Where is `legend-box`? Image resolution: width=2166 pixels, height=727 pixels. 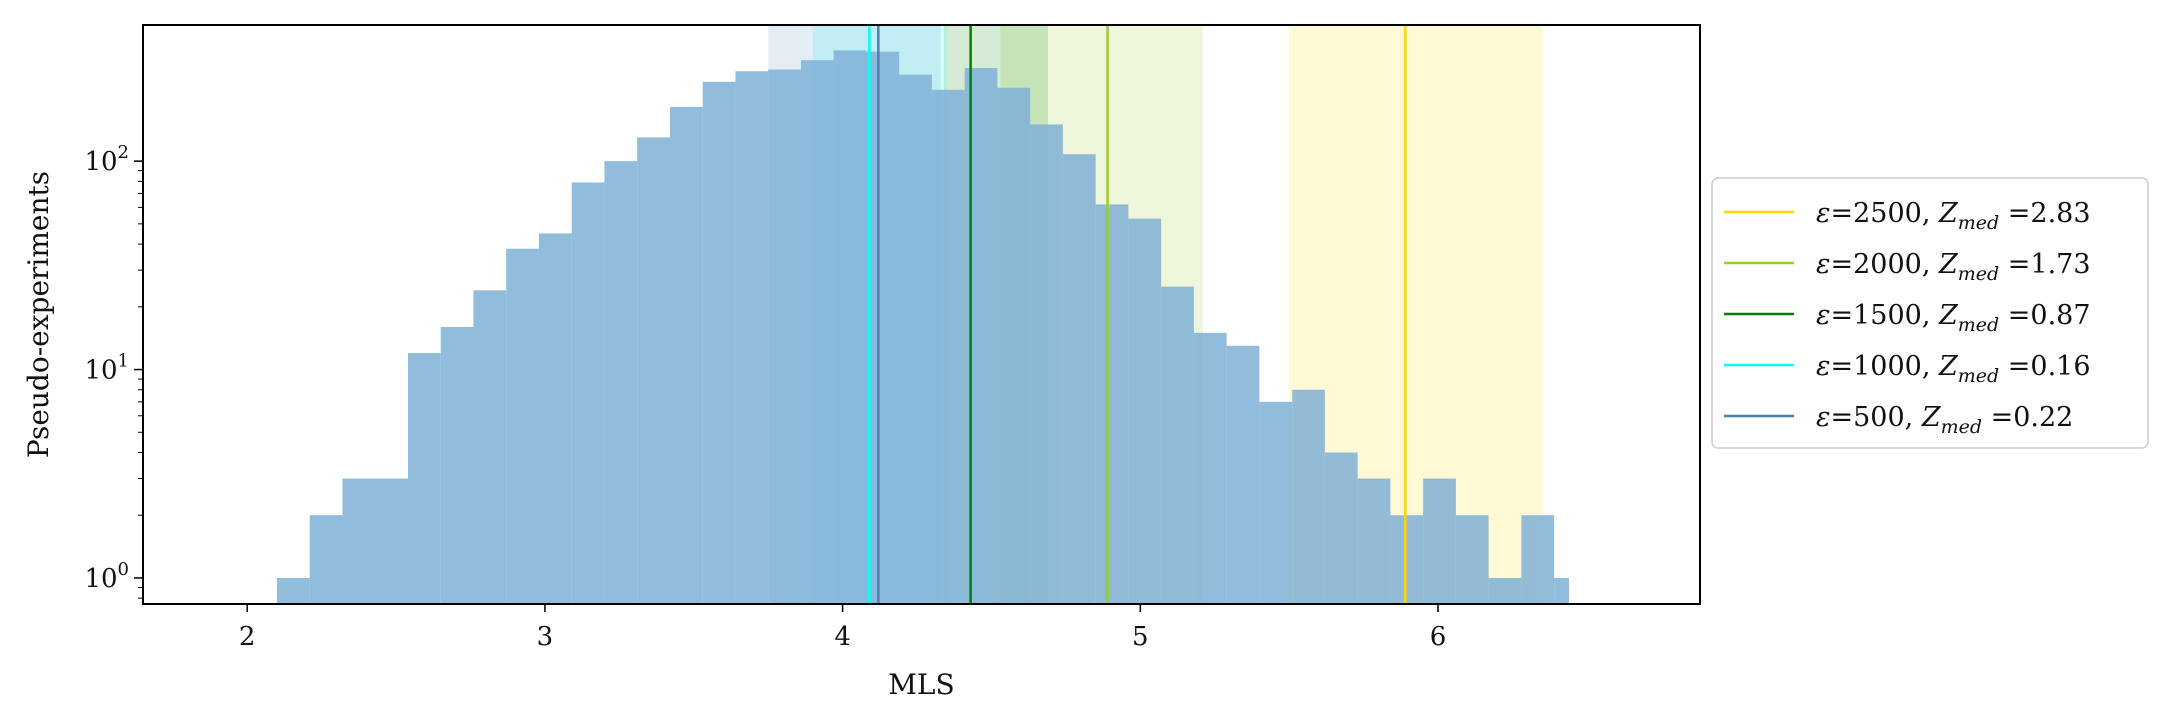 legend-box is located at coordinates (1930, 313).